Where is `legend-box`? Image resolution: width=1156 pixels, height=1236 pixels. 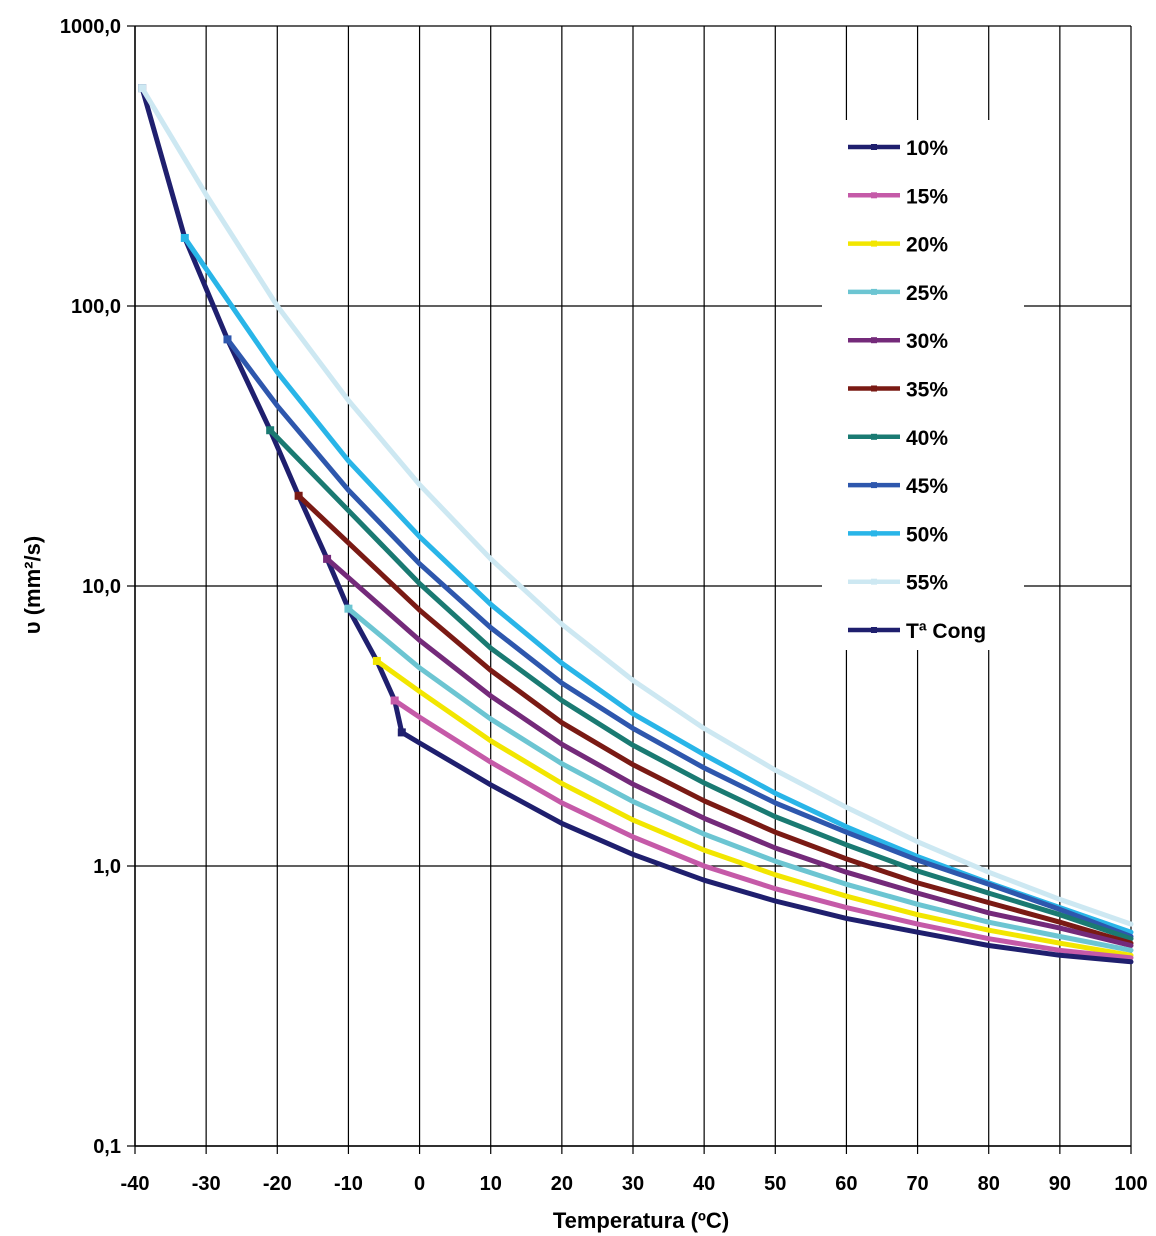 legend-box is located at coordinates (923, 385).